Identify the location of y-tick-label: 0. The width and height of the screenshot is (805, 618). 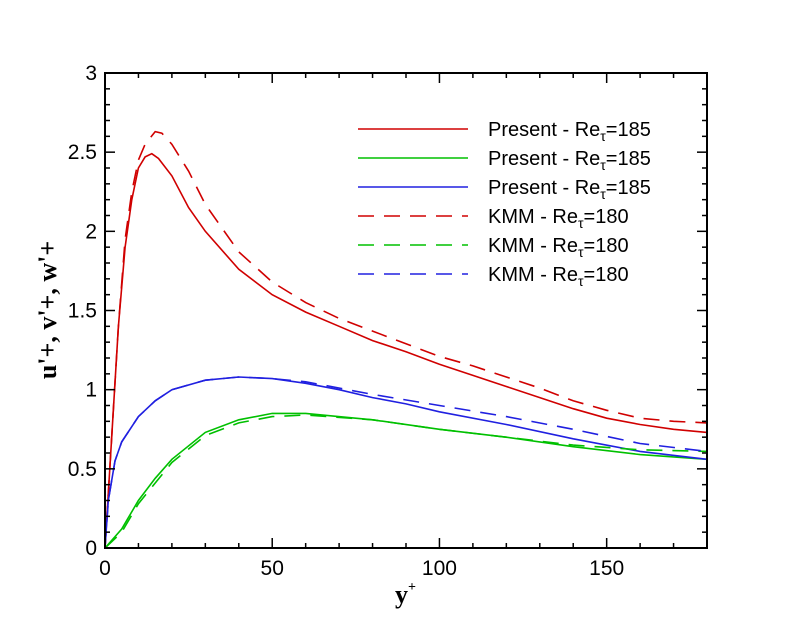
(91, 548).